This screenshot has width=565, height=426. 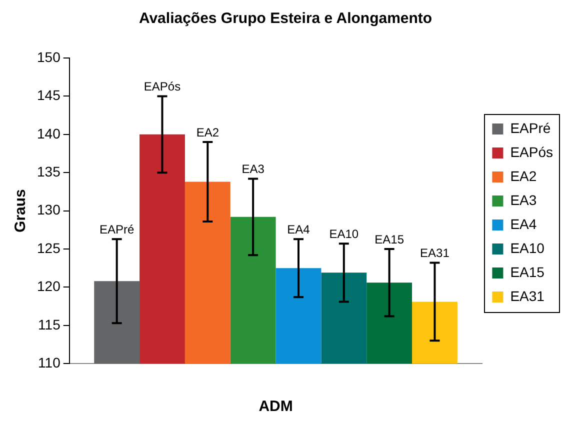 I want to click on legend-label: EA31, so click(x=527, y=296).